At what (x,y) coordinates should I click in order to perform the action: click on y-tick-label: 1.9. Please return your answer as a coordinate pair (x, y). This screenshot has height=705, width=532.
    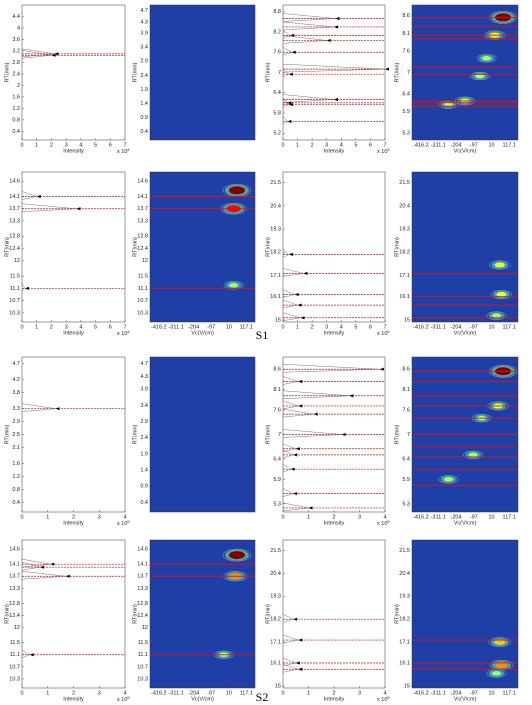
    Looking at the image, I should click on (144, 454).